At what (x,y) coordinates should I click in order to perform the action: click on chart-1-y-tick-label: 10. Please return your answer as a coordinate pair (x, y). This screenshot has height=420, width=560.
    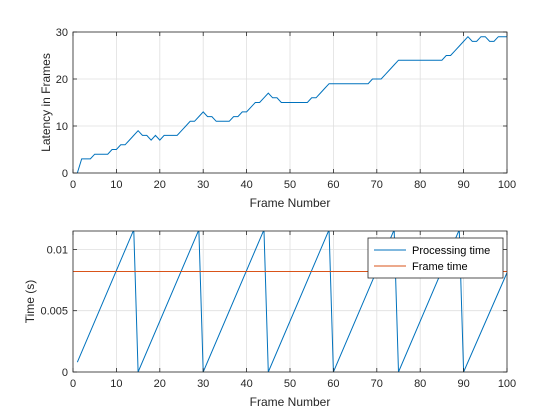
    Looking at the image, I should click on (62, 127).